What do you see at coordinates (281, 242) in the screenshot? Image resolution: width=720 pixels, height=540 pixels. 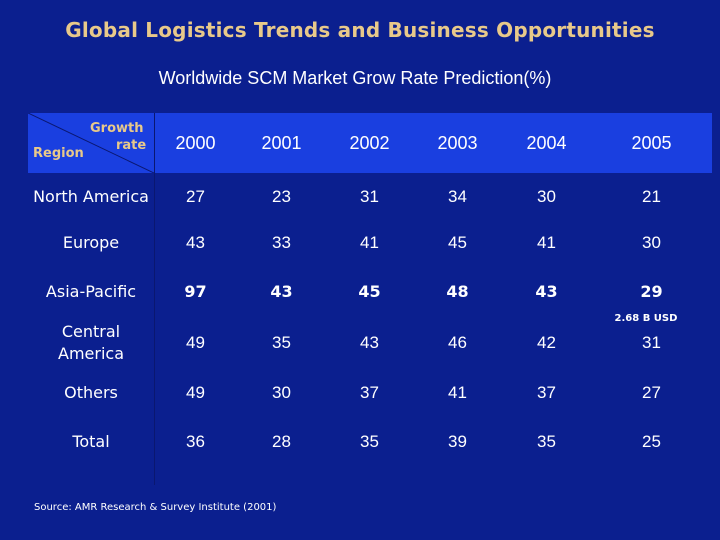 I see `value-cell: 33` at bounding box center [281, 242].